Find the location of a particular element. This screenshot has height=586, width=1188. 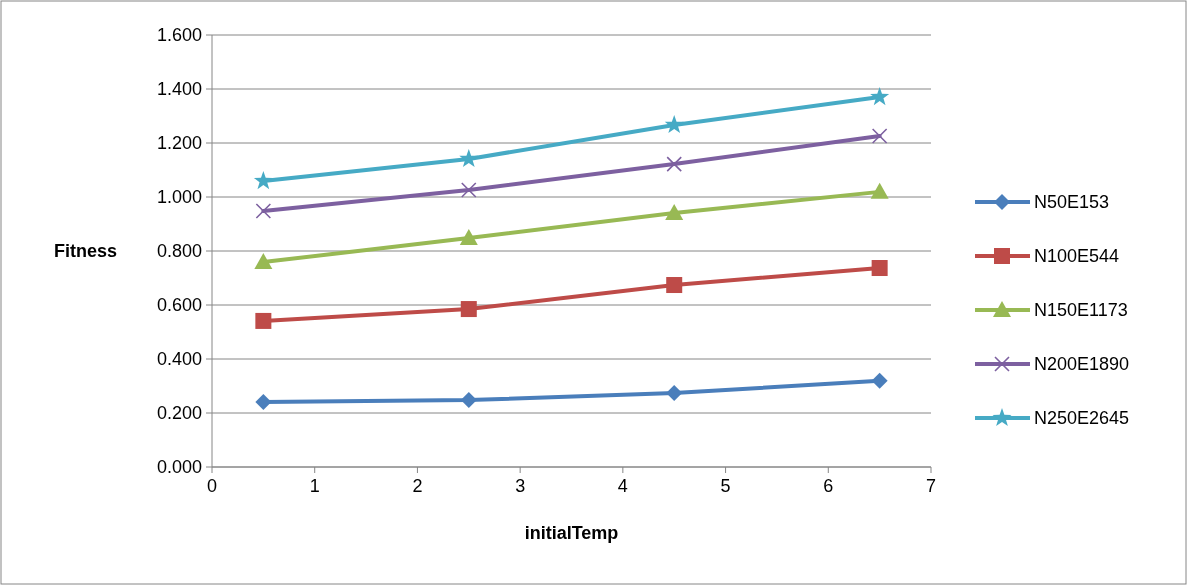

x-tick-label: 1 is located at coordinates (314, 486).